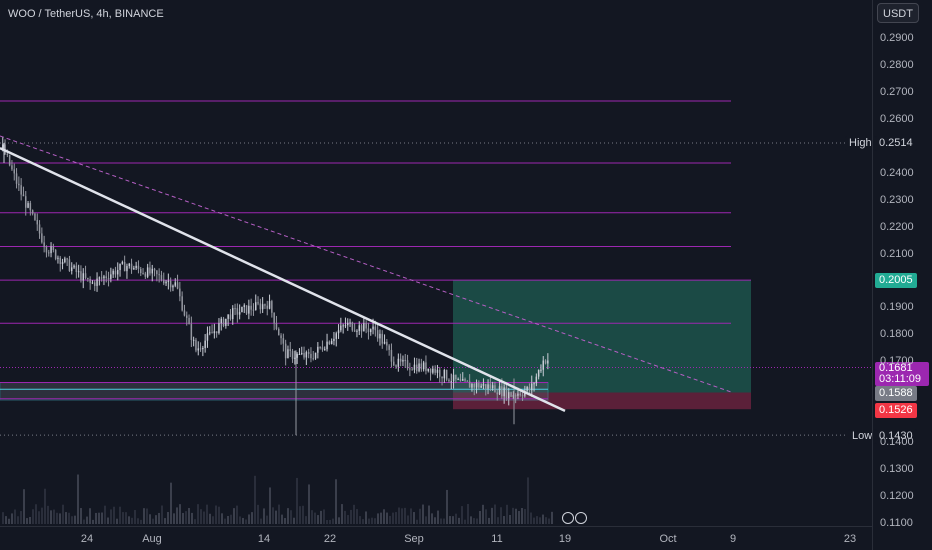 The image size is (932, 550). What do you see at coordinates (436, 538) in the screenshot?
I see `time-axis` at bounding box center [436, 538].